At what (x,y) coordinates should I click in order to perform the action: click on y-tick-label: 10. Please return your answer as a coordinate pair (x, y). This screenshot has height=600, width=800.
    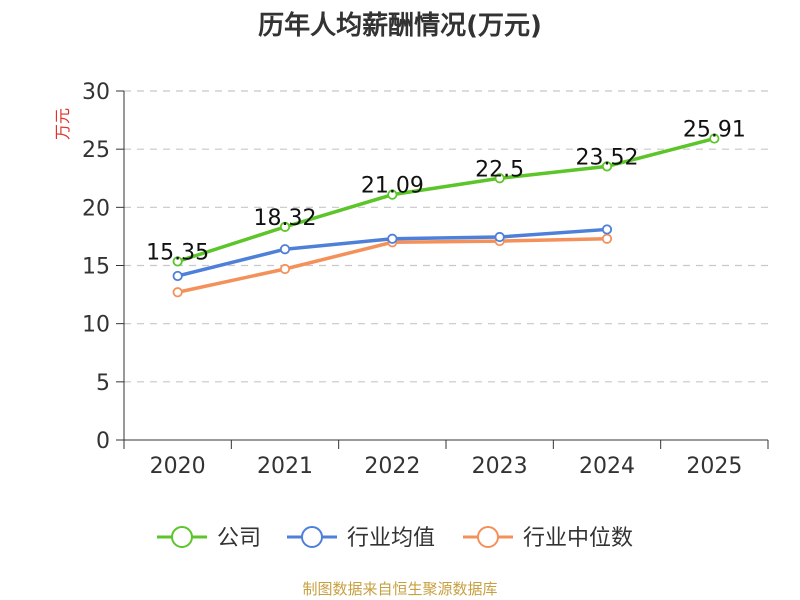
    Looking at the image, I should click on (96, 325).